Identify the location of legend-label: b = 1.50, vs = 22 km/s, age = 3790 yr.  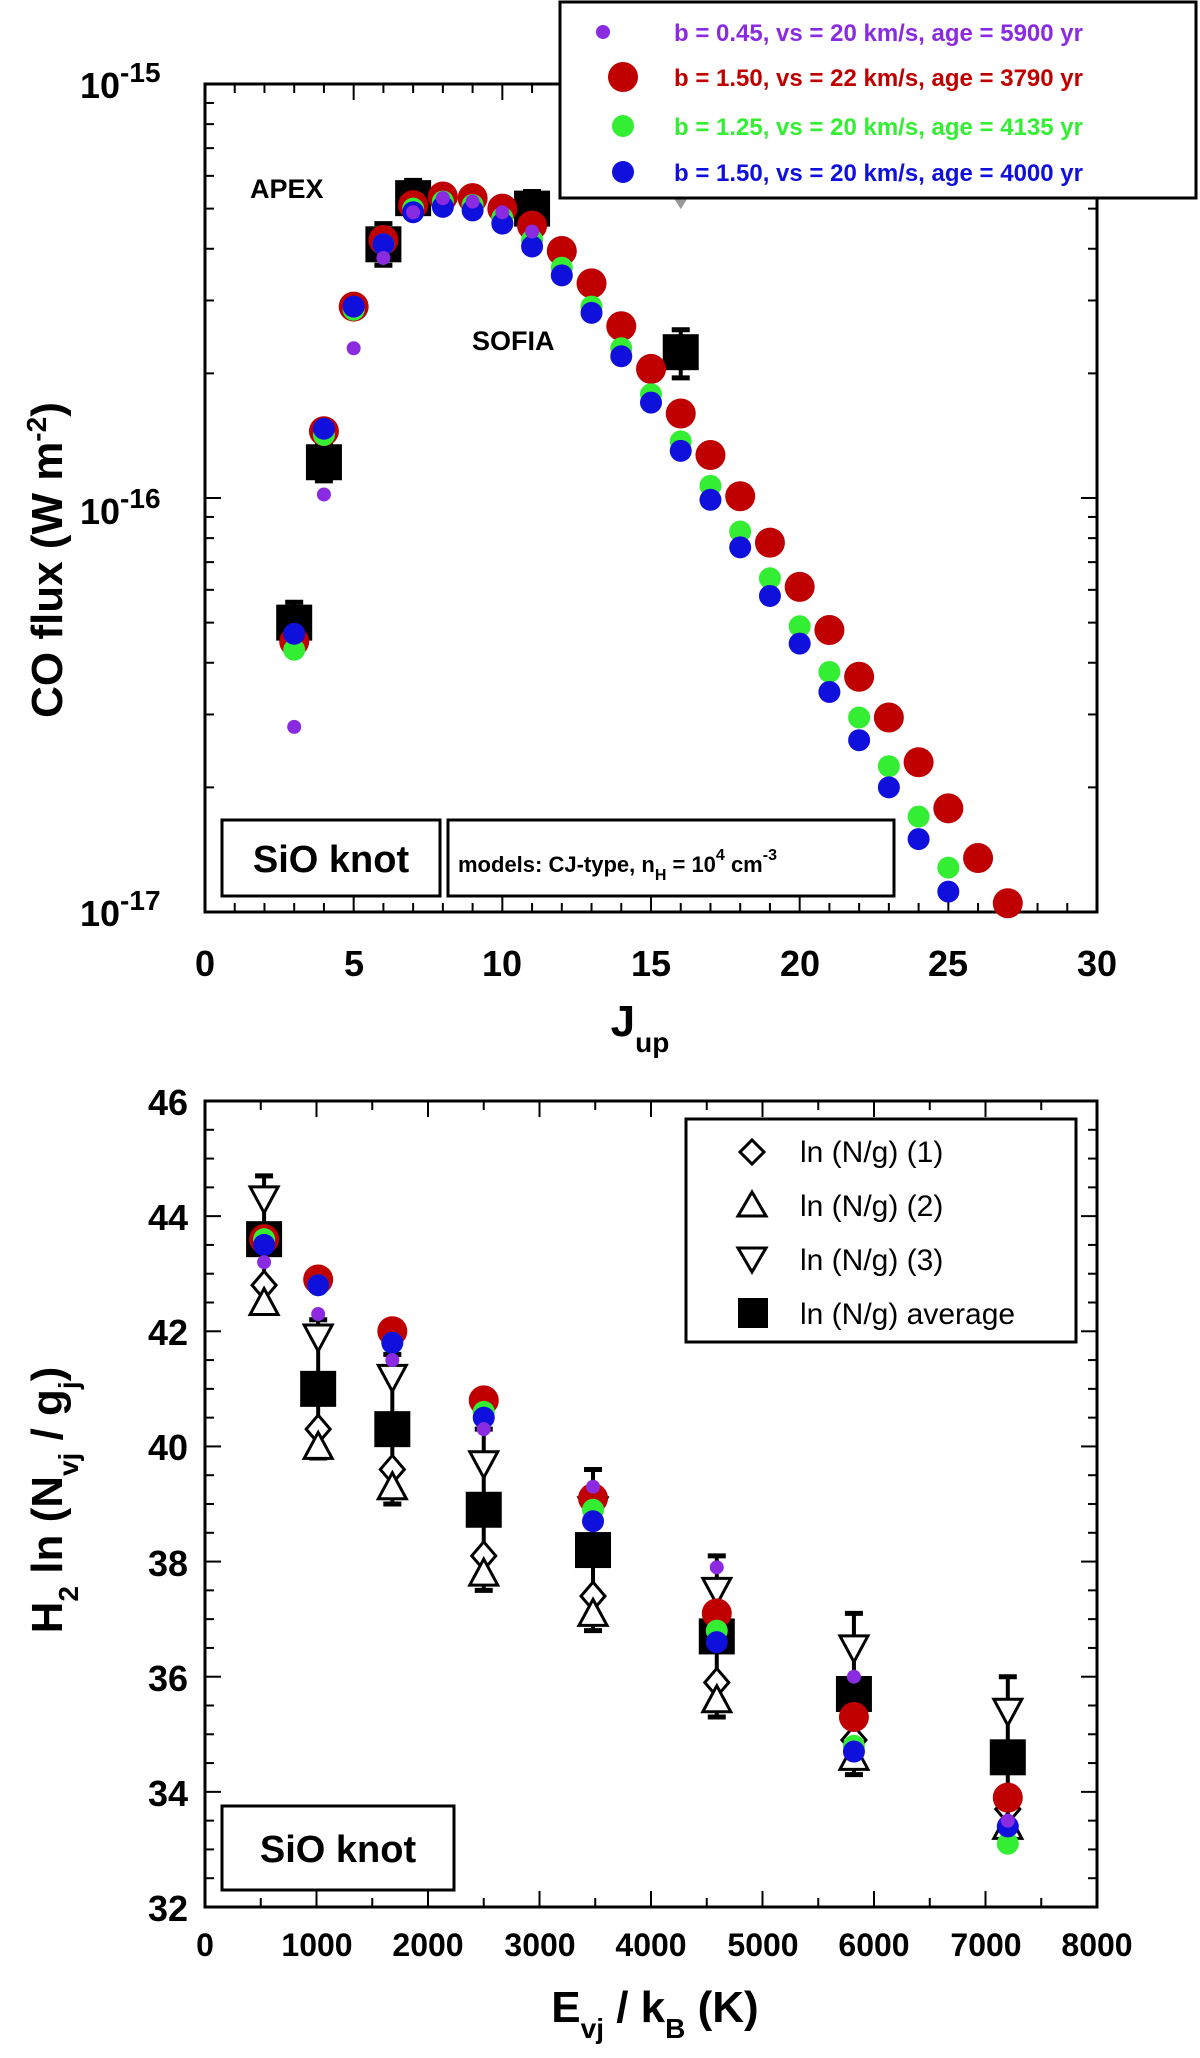
(878, 78).